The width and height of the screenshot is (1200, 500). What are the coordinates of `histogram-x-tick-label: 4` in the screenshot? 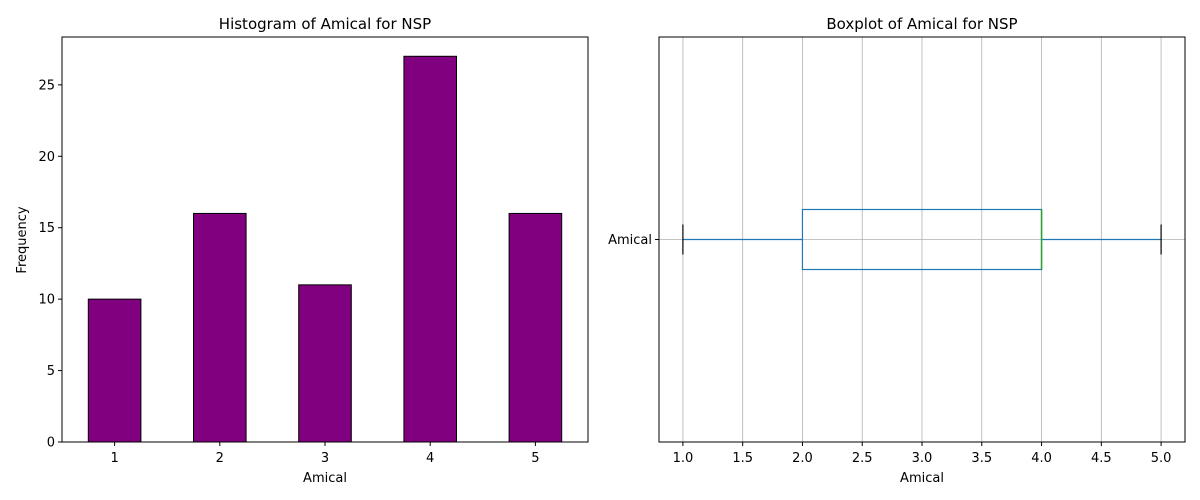 It's located at (430, 458).